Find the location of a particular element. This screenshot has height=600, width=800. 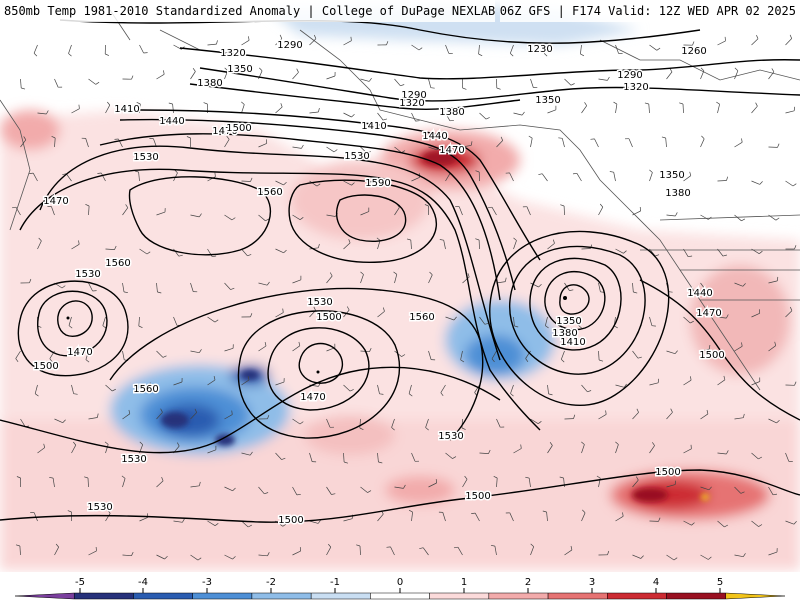

colorbar-tick-label: 2 is located at coordinates (528, 582).